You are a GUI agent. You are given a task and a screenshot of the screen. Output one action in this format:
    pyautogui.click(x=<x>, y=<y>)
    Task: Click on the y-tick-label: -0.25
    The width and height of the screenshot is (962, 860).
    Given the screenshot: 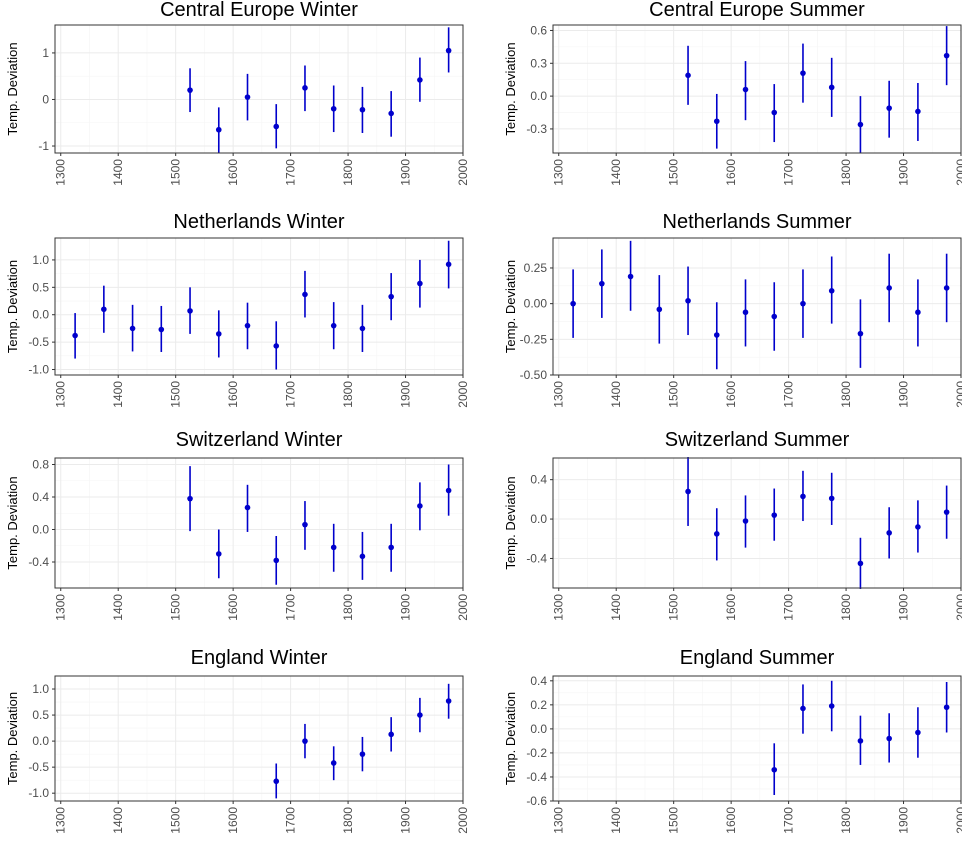 What is the action you would take?
    pyautogui.click(x=534, y=339)
    